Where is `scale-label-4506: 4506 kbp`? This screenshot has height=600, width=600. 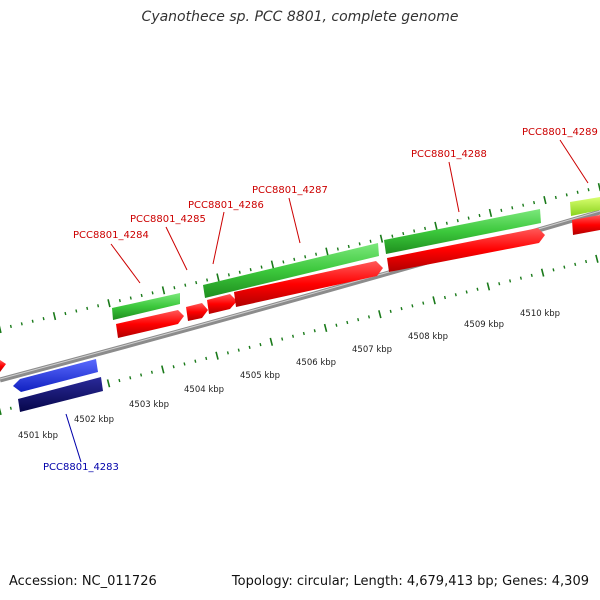
scale-label-4506: 4506 kbp is located at coordinates (316, 363).